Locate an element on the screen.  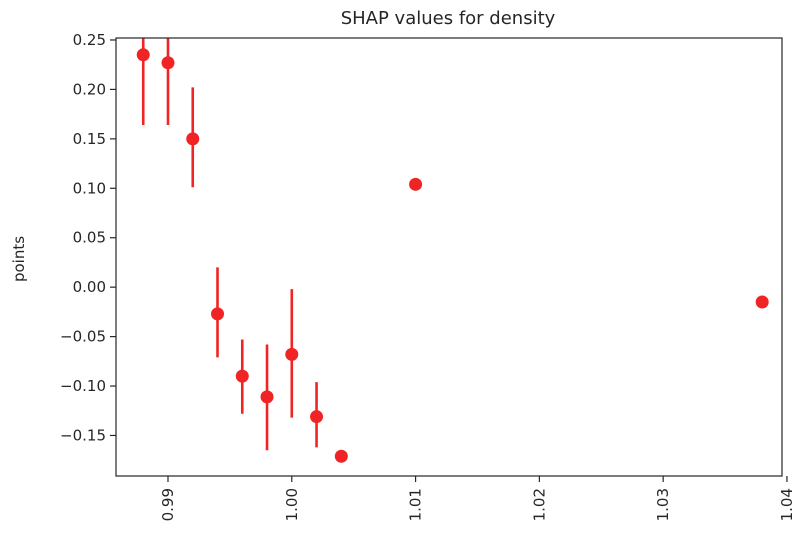
y-axis-label: points is located at coordinates (19, 259).